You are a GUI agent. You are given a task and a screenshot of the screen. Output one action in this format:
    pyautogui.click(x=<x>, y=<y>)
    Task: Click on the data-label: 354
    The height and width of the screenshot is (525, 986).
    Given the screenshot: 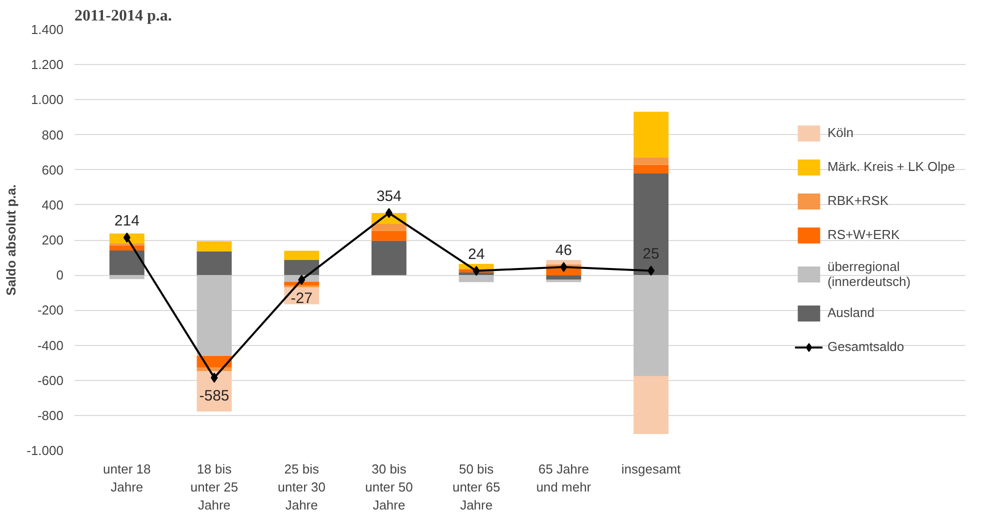 What is the action you would take?
    pyautogui.click(x=389, y=196)
    